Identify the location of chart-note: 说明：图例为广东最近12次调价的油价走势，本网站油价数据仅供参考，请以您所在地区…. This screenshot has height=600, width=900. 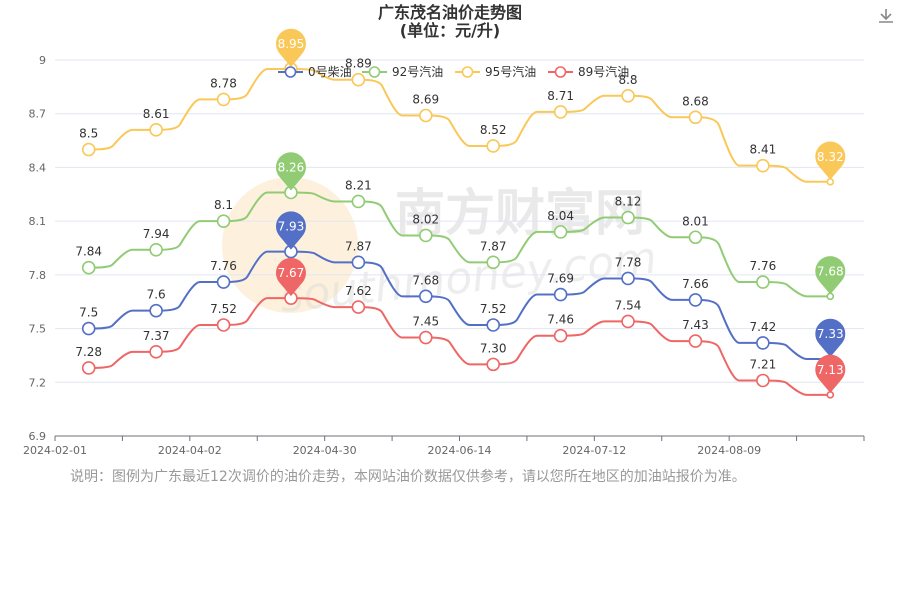
(408, 477).